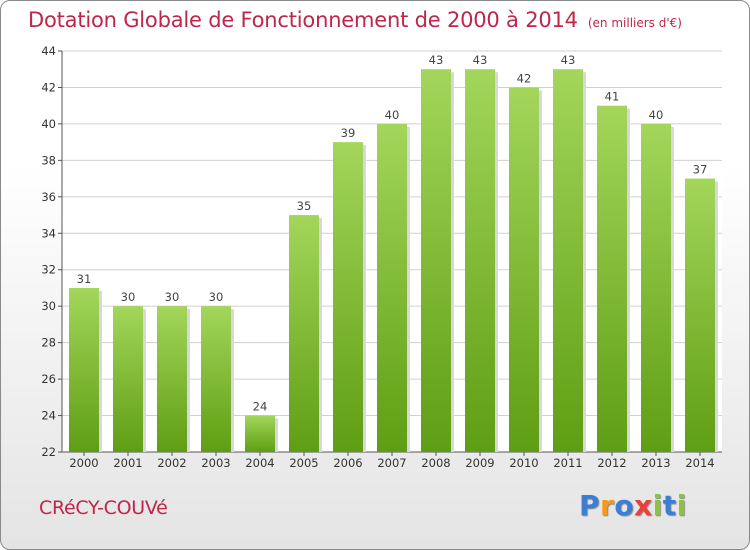  I want to click on x-tick-label: 2003, so click(215, 463).